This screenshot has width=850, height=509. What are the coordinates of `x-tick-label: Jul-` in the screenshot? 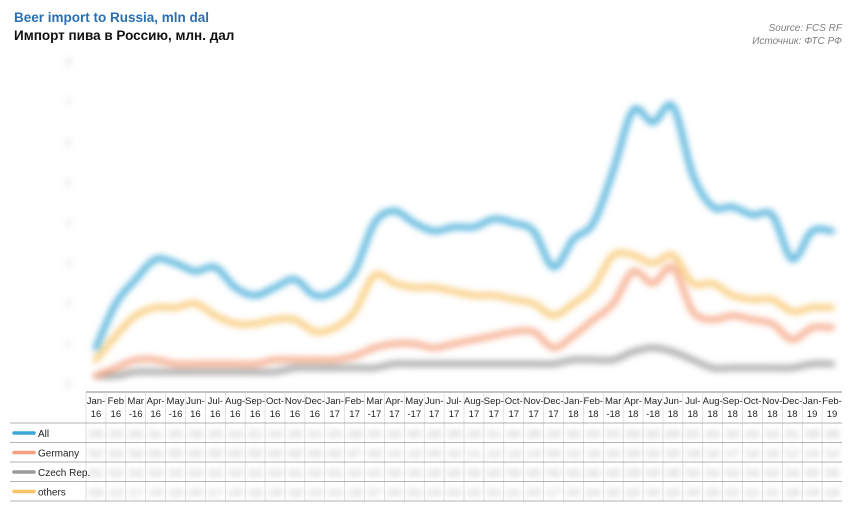 It's located at (453, 401).